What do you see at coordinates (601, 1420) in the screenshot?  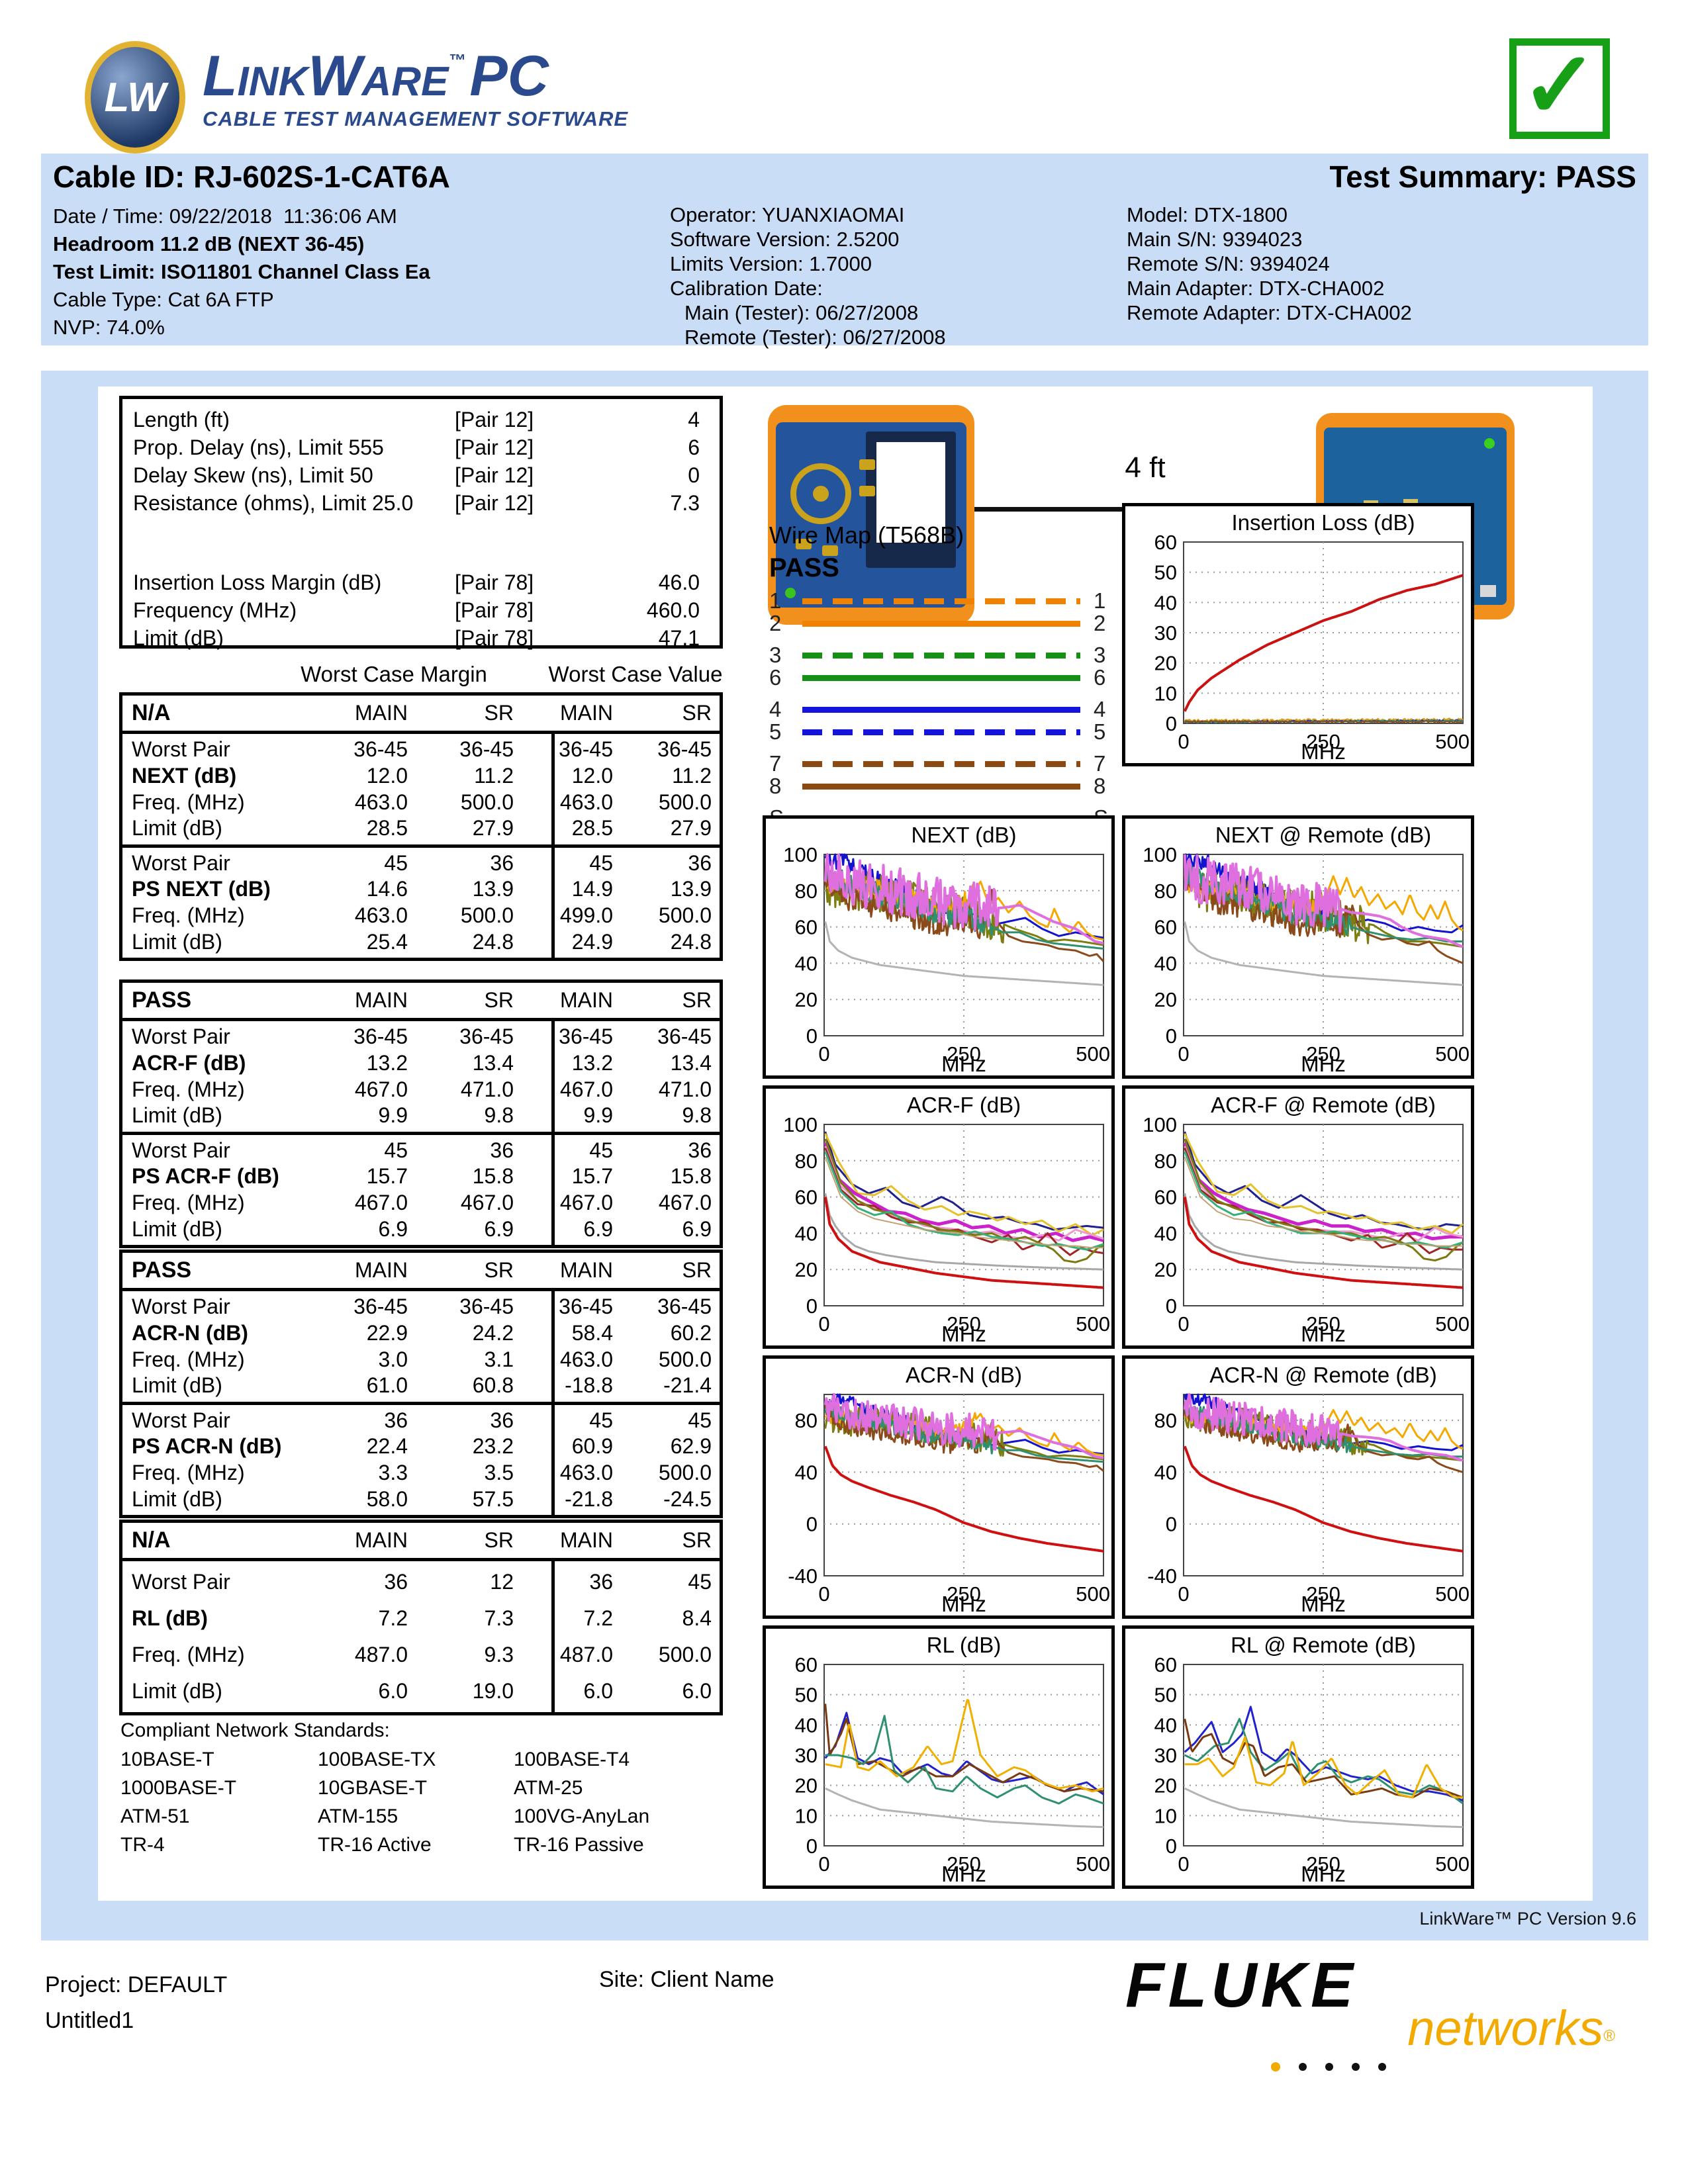 I see `row-value: 45` at bounding box center [601, 1420].